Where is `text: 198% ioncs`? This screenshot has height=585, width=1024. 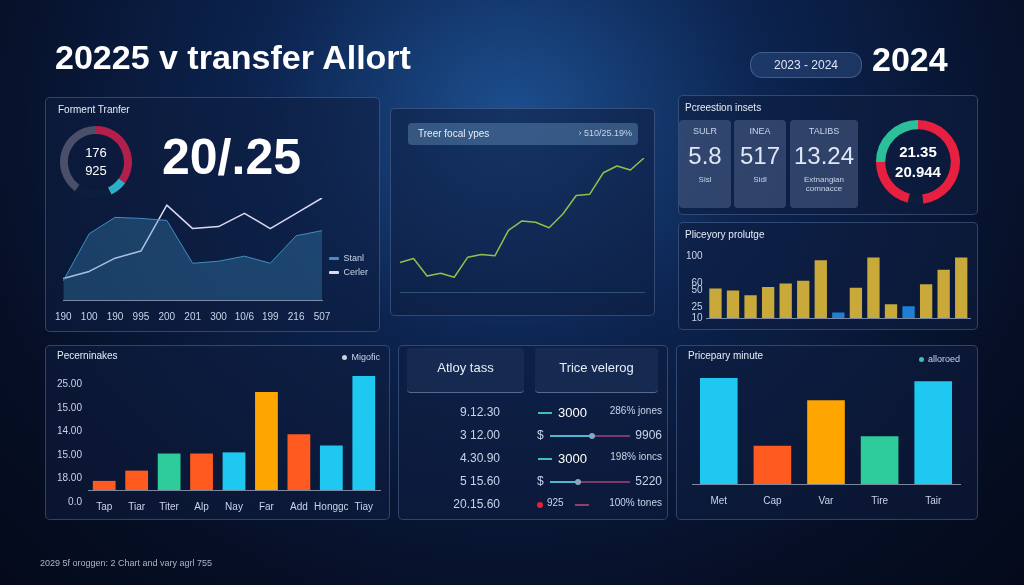
text: 198% ioncs is located at coordinates (635, 456).